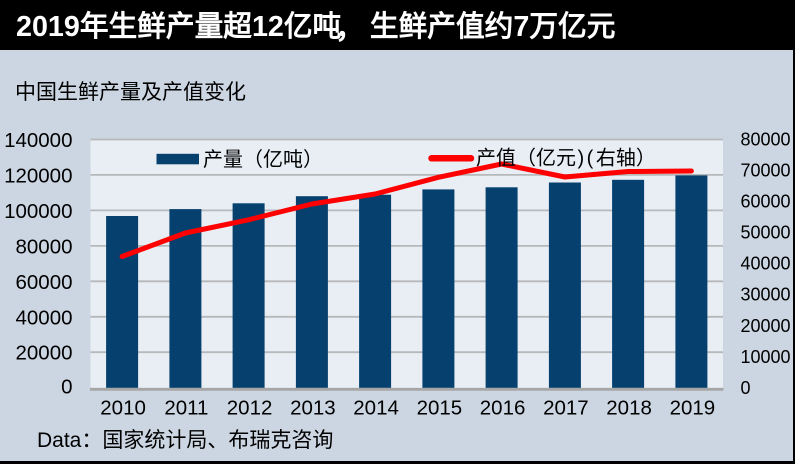 Image resolution: width=795 pixels, height=464 pixels. I want to click on svg-text: 10000, so click(766, 357).